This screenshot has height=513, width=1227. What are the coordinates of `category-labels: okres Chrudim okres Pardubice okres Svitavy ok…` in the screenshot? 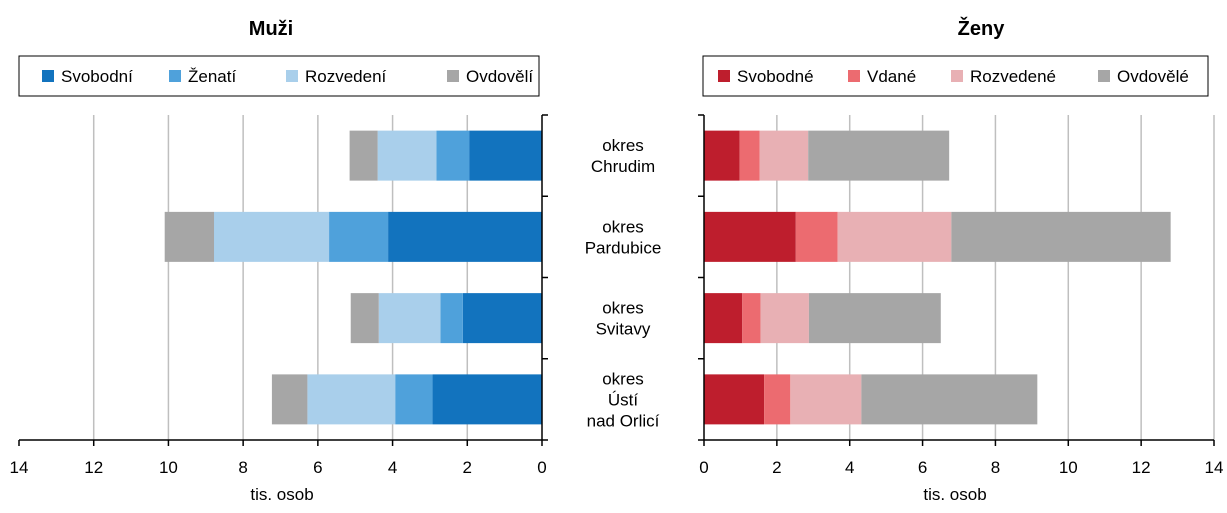 It's located at (623, 283).